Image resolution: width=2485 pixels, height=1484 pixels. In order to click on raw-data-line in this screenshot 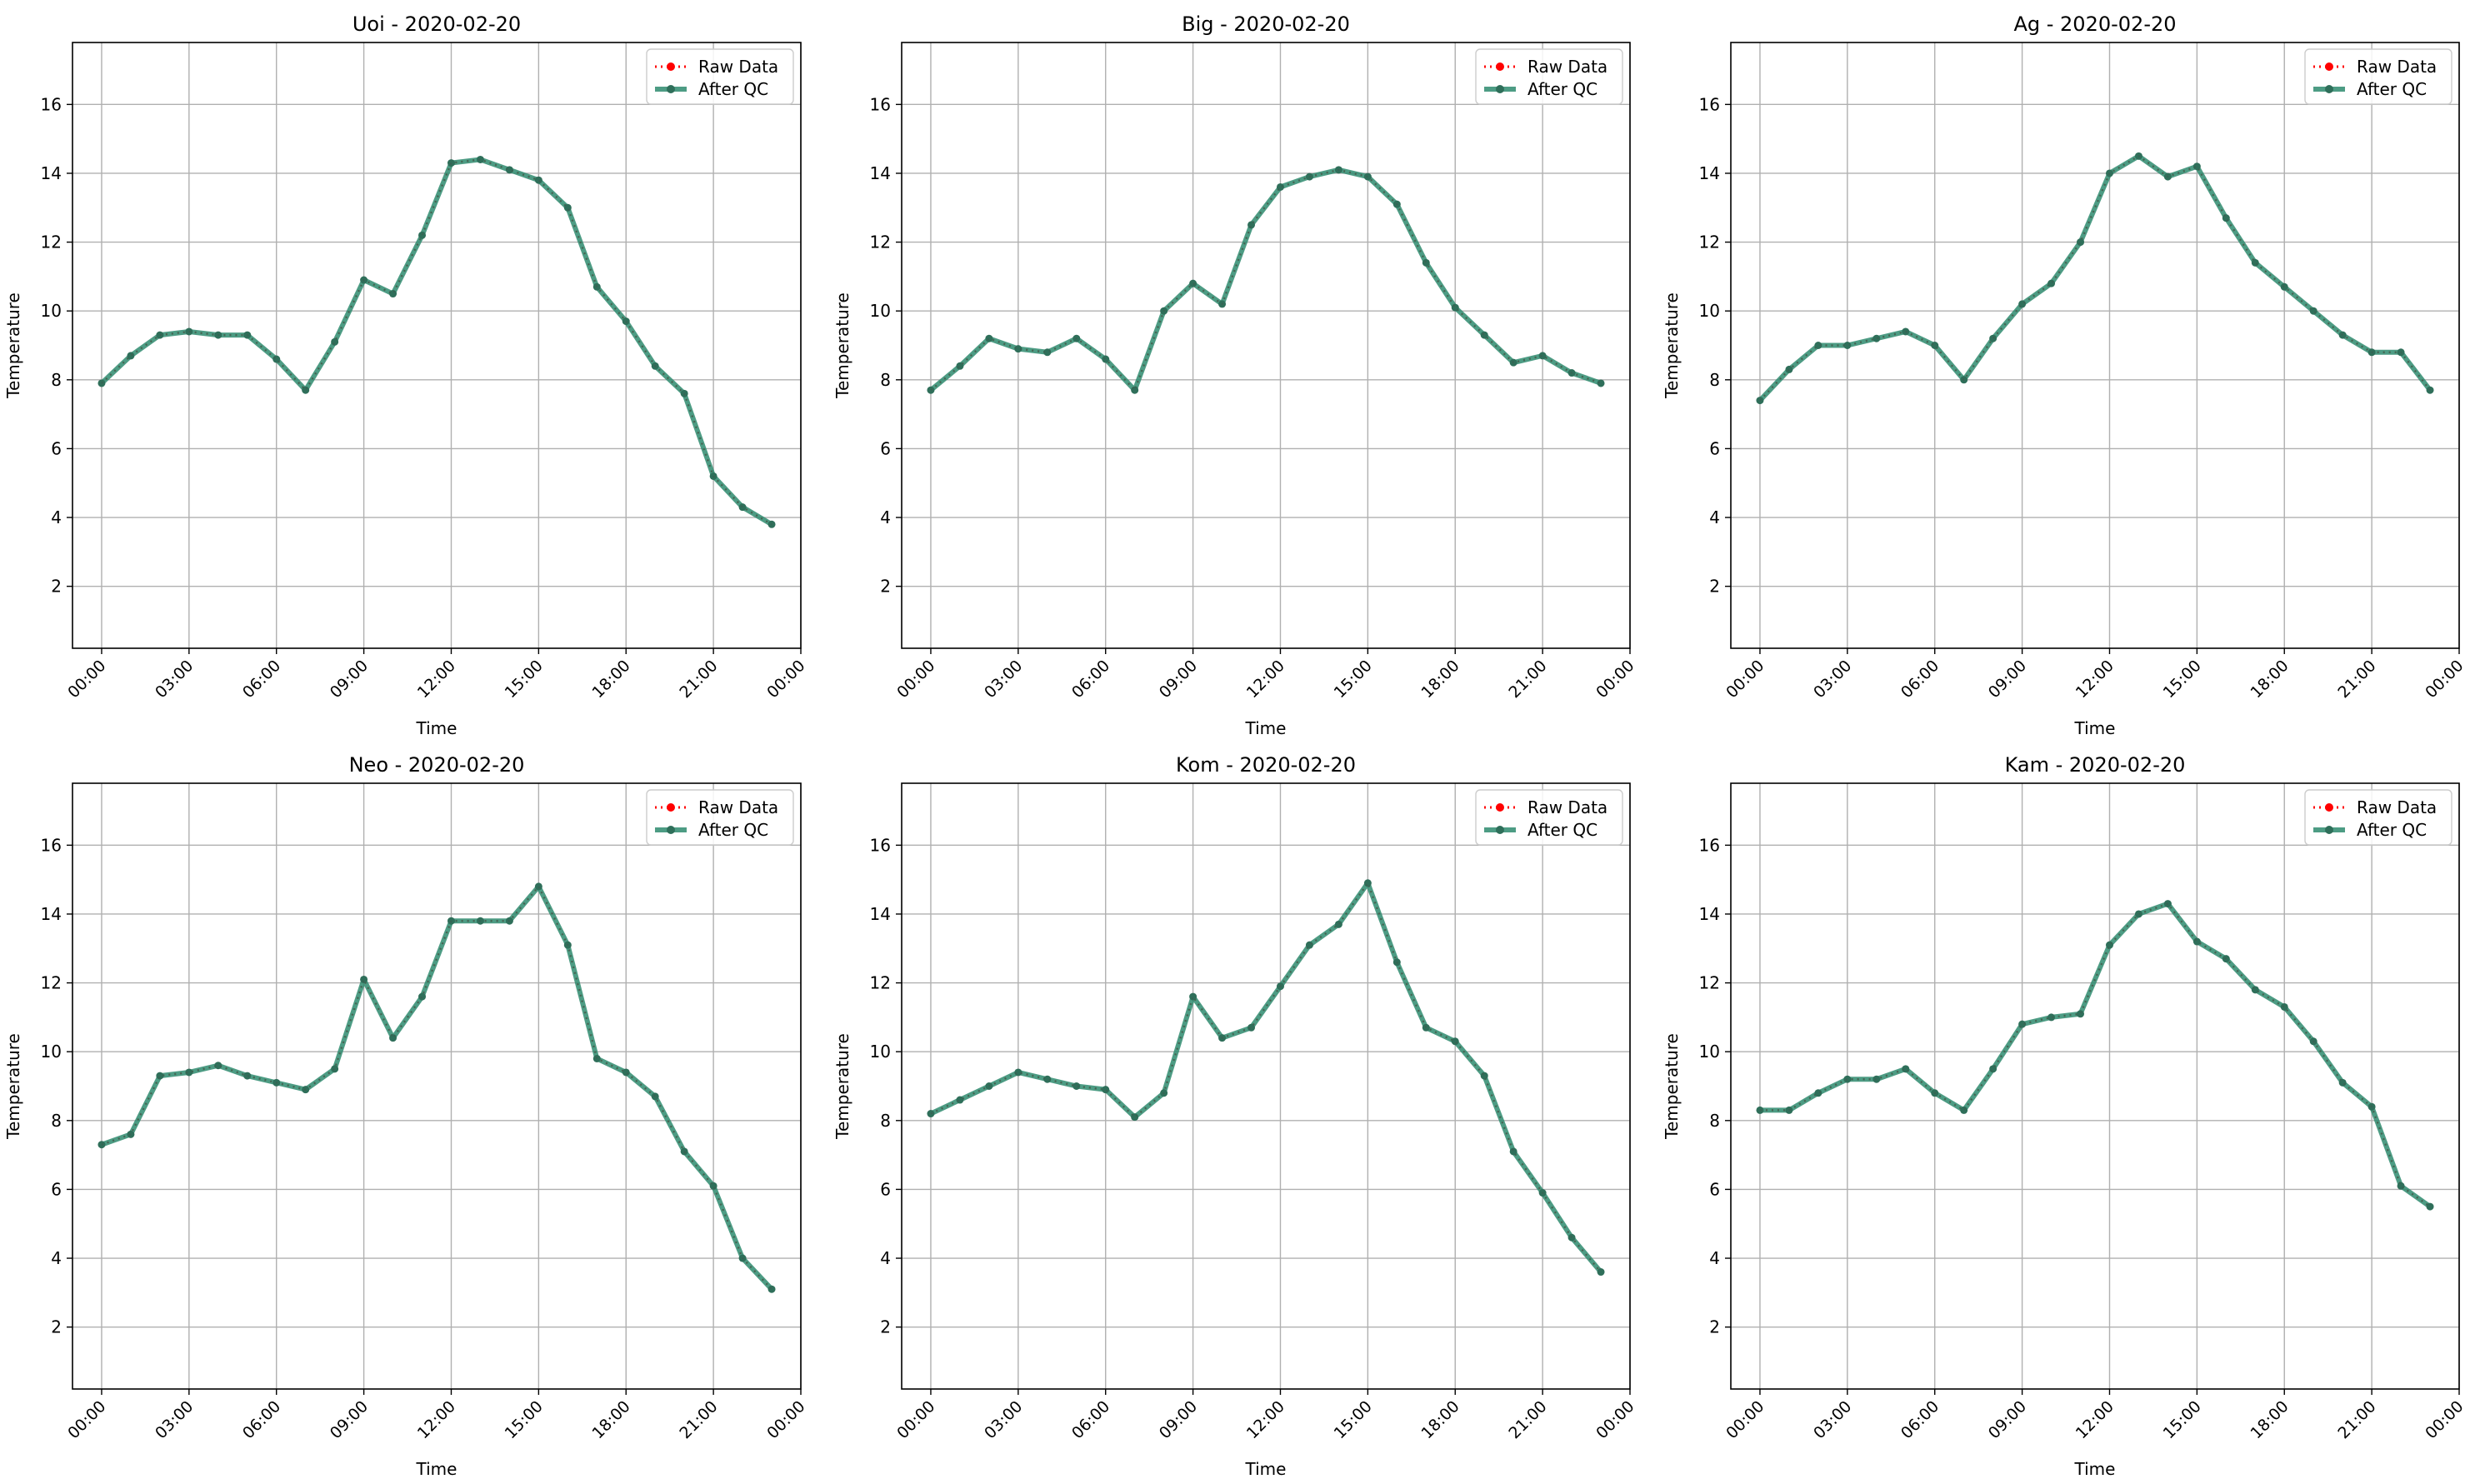, I will do `click(2095, 278)`.